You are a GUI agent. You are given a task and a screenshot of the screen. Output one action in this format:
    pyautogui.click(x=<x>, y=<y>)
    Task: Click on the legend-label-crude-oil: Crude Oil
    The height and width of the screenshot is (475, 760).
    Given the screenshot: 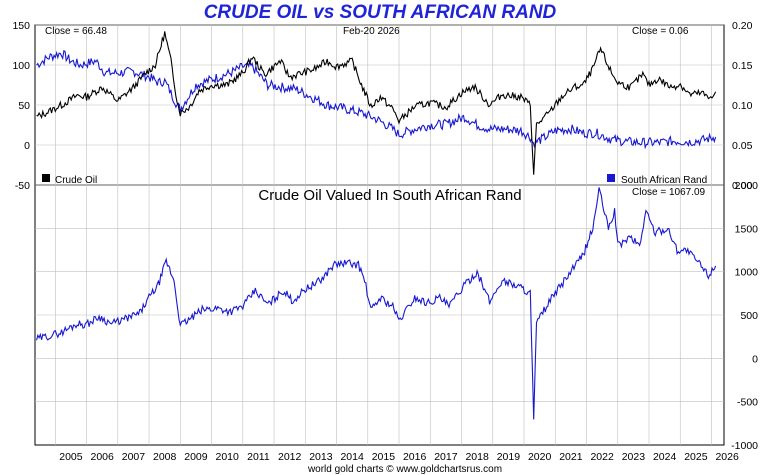 What is the action you would take?
    pyautogui.click(x=76, y=180)
    